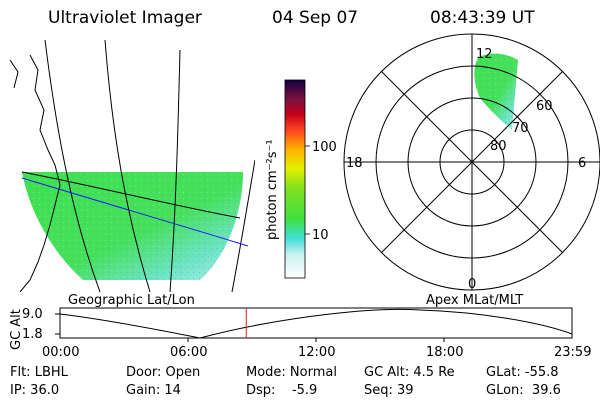  I want to click on status-glon: GLon: 39.6, so click(523, 390).